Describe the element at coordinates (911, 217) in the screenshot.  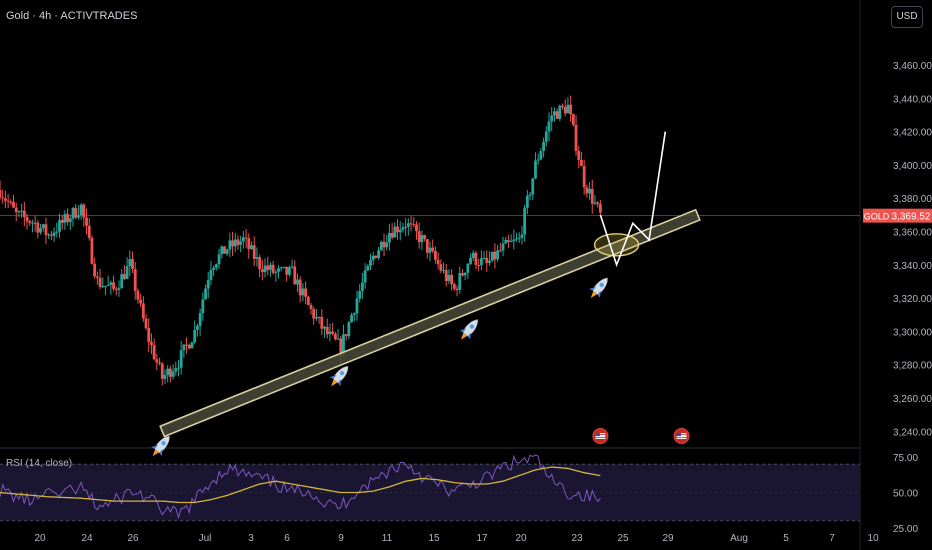
I see `price-tag-value: 3,369.52` at that location.